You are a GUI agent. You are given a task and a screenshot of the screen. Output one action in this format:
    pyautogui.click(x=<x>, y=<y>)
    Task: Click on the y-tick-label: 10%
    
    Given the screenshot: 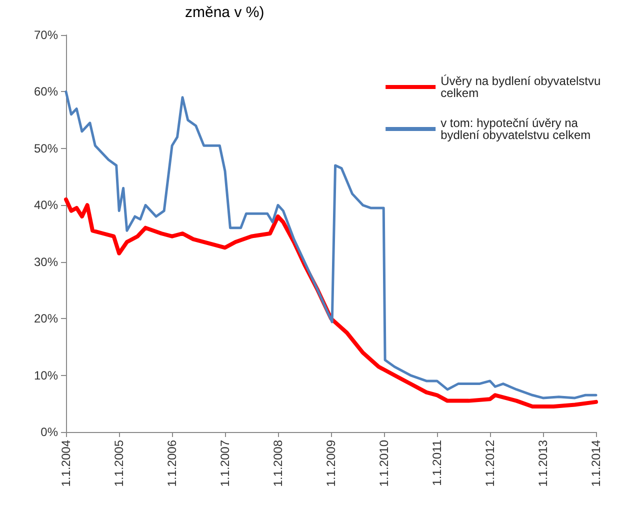 What is the action you would take?
    pyautogui.click(x=46, y=375)
    